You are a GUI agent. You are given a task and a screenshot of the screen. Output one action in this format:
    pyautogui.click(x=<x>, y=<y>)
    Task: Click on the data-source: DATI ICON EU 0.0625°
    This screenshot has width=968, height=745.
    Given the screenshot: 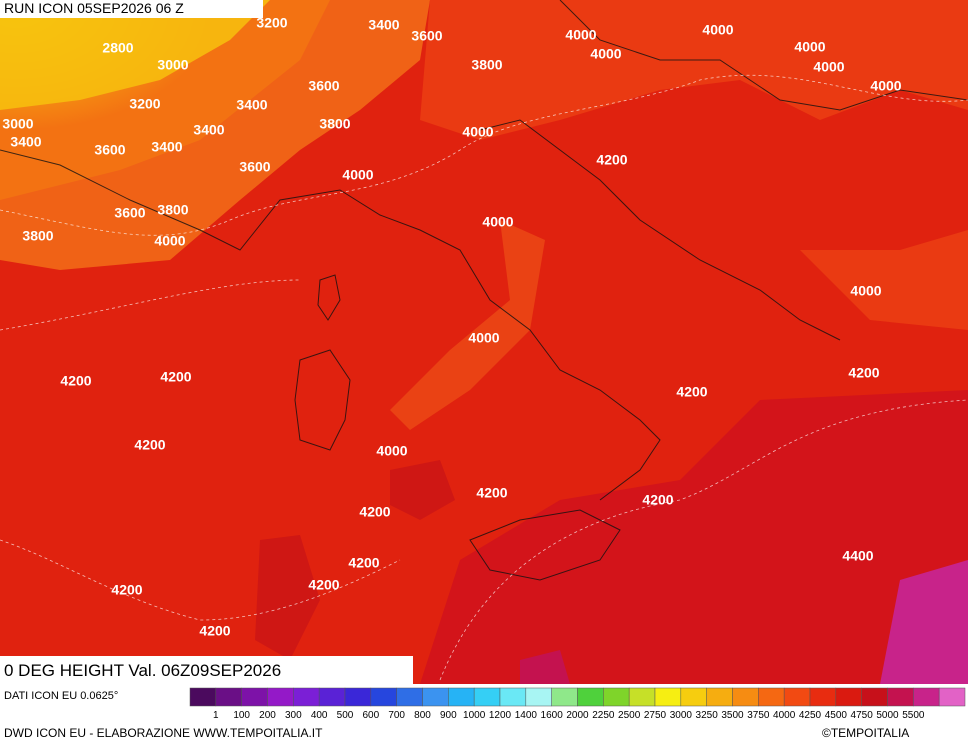 What is the action you would take?
    pyautogui.click(x=61, y=696)
    